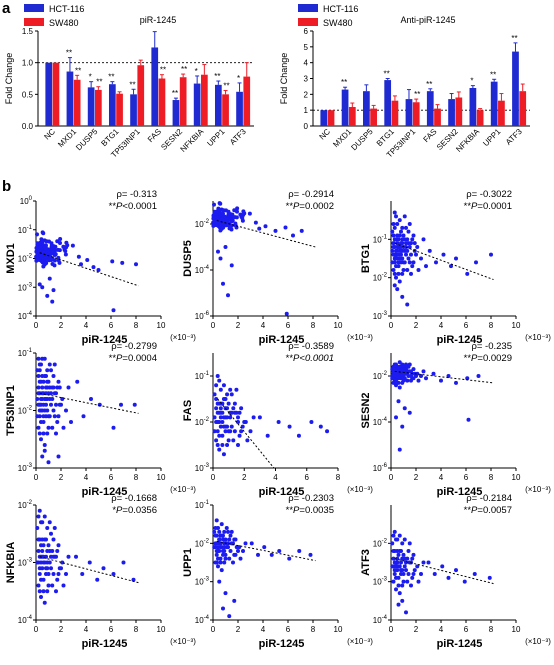 The image size is (554, 665). What do you see at coordinates (441, 325) in the screenshot?
I see `x-tick-label: 4` at bounding box center [441, 325].